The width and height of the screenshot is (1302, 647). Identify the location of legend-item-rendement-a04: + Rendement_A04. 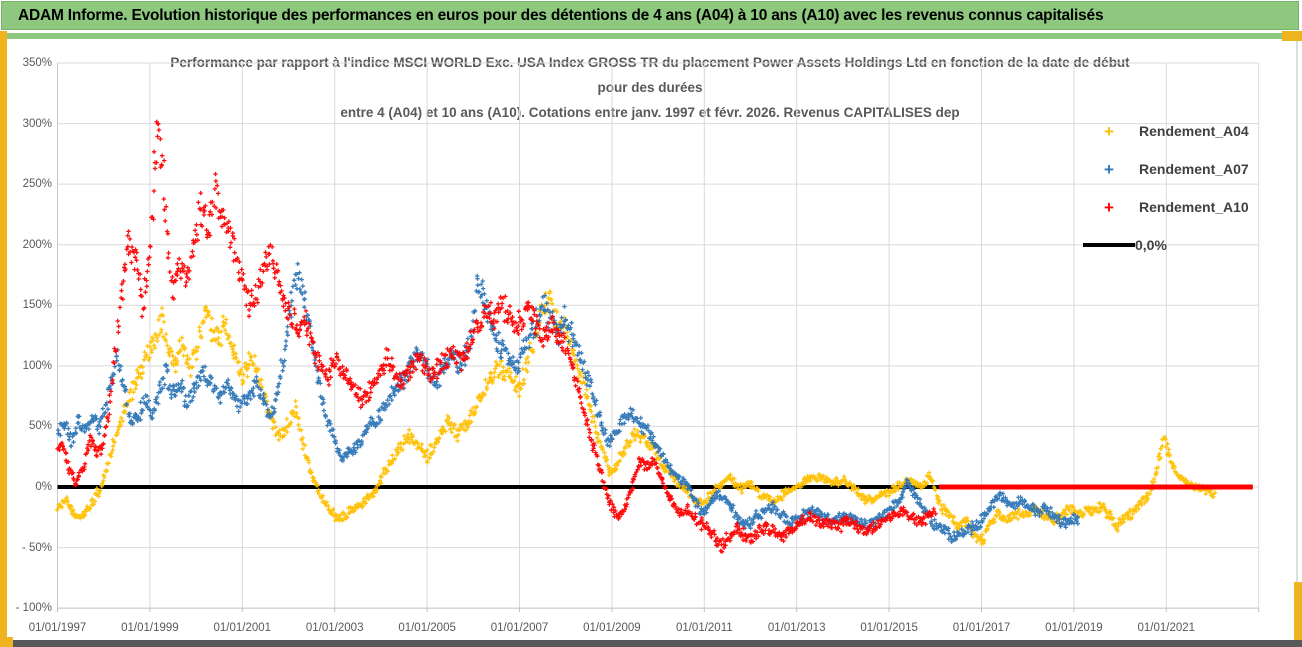
(1183, 131).